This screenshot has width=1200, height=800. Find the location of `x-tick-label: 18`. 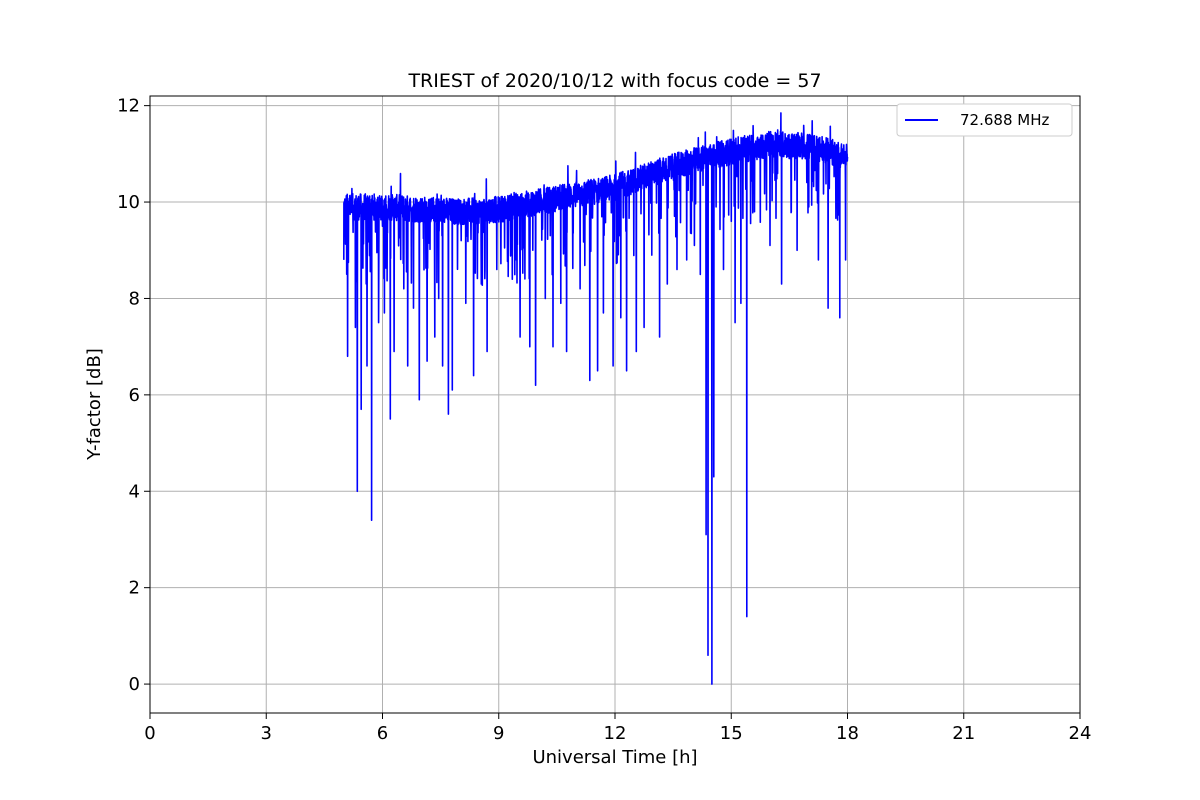

x-tick-label: 18 is located at coordinates (847, 733).